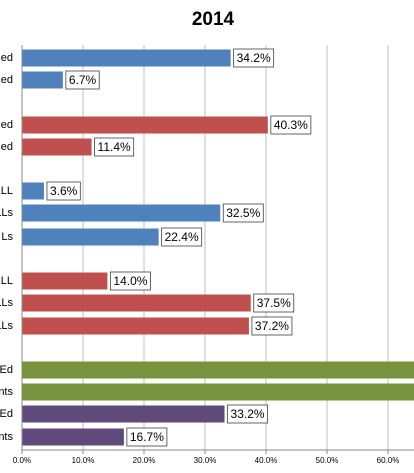 Image resolution: width=414 pixels, height=473 pixels. Describe the element at coordinates (388, 460) in the screenshot. I see `x-tick-label: 60.0%` at that location.